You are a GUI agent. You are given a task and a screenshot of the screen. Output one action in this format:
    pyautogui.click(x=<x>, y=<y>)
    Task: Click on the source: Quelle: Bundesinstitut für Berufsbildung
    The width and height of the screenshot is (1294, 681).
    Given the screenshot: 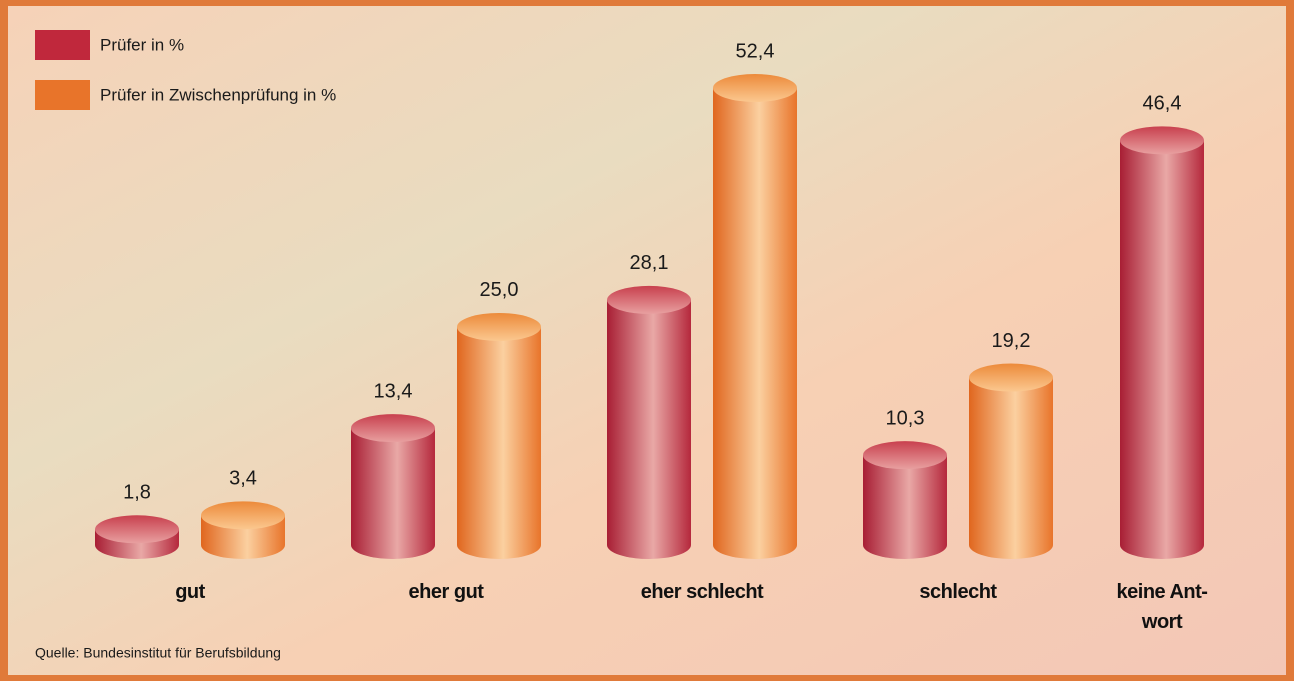 What is the action you would take?
    pyautogui.click(x=158, y=653)
    